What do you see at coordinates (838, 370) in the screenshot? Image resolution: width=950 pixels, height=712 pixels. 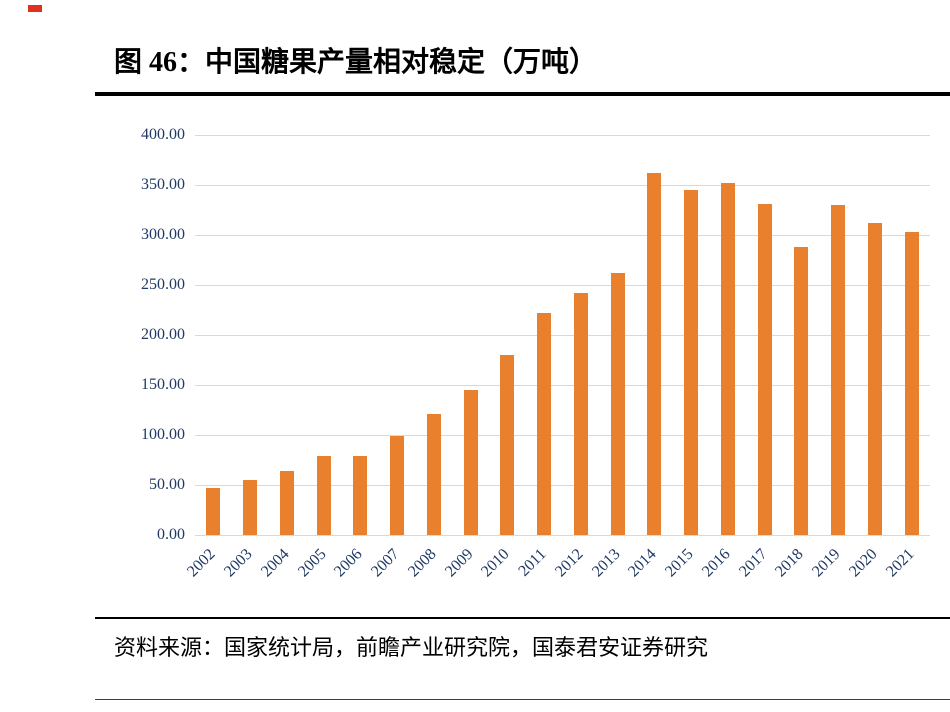 I see `bar-2019` at bounding box center [838, 370].